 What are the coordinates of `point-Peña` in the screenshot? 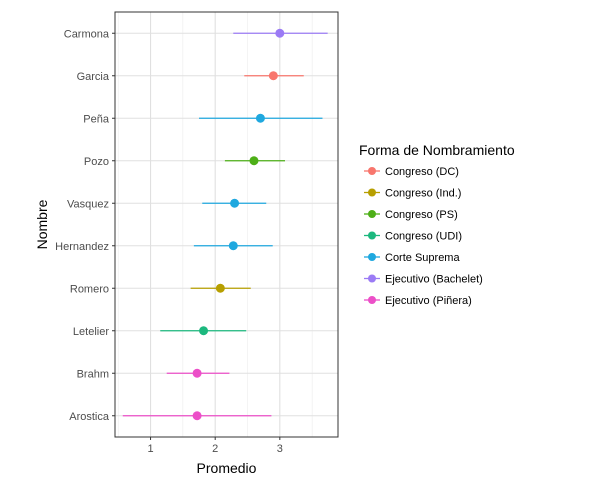 It's located at (260, 118).